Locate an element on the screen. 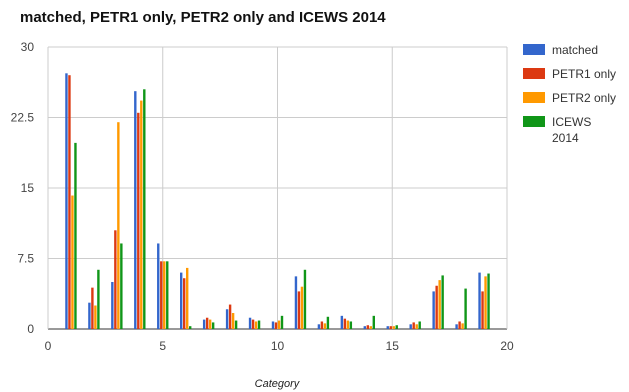 The width and height of the screenshot is (629, 392). legend-label: PETR1 only is located at coordinates (584, 74).